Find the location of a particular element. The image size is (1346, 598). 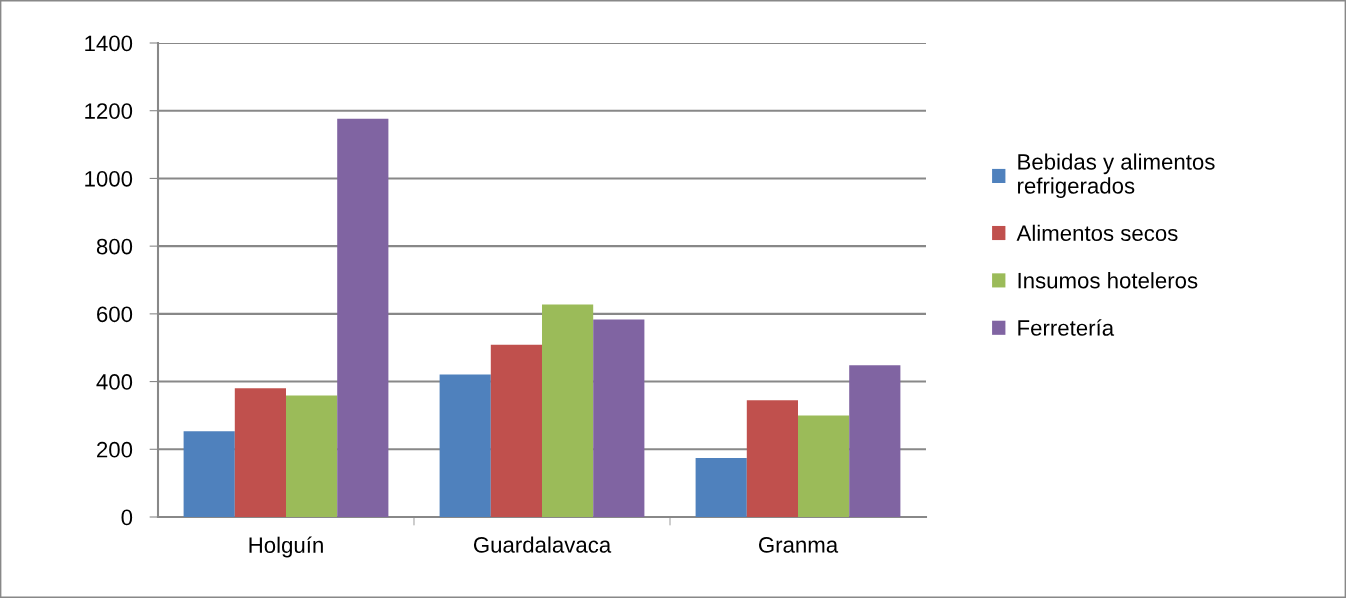

y-tick-label: 1000 is located at coordinates (109, 178).